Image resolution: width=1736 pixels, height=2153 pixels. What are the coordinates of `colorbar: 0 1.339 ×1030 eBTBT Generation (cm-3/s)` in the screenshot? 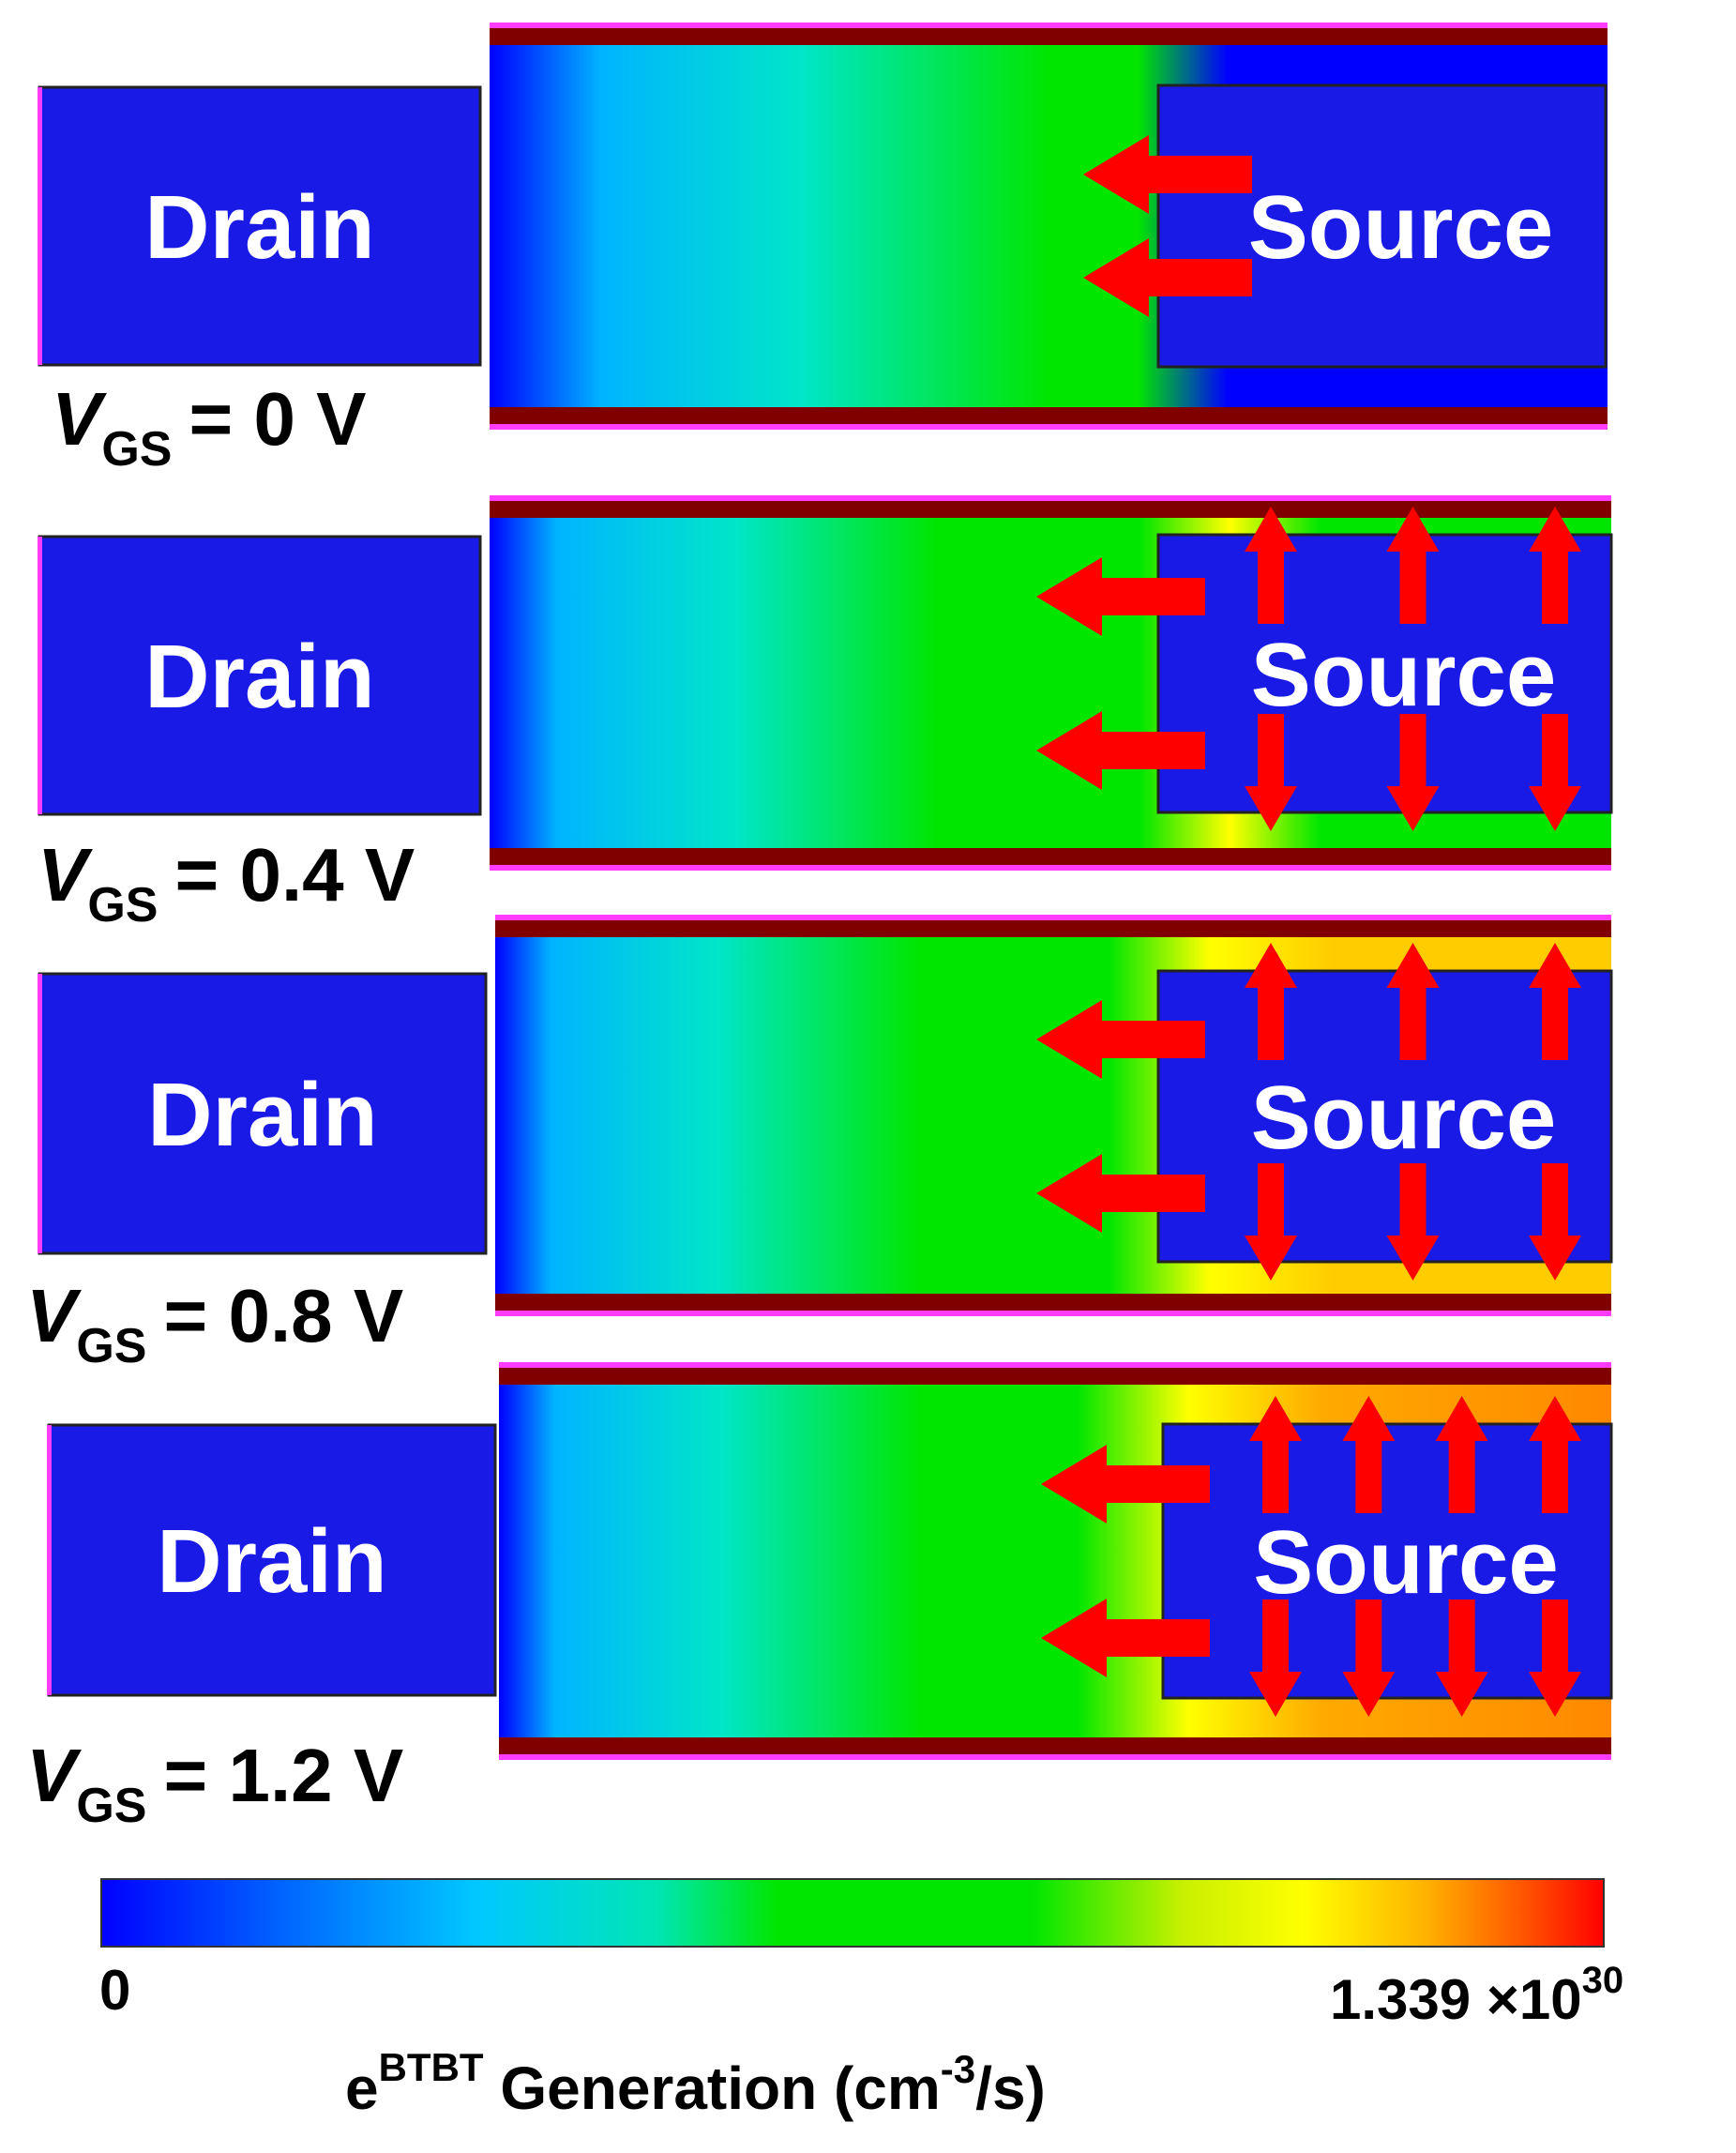 It's located at (861, 2000).